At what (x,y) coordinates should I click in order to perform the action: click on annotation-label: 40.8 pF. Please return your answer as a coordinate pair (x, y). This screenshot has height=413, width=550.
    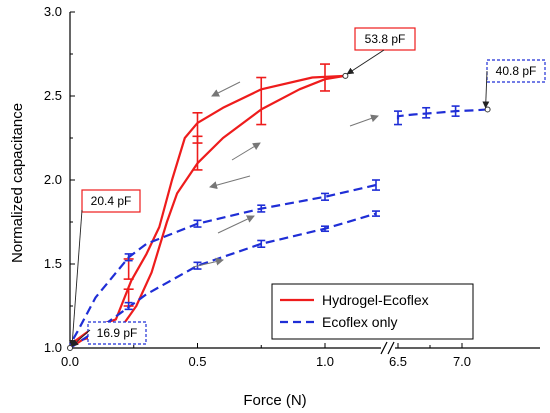
    Looking at the image, I should click on (516, 71).